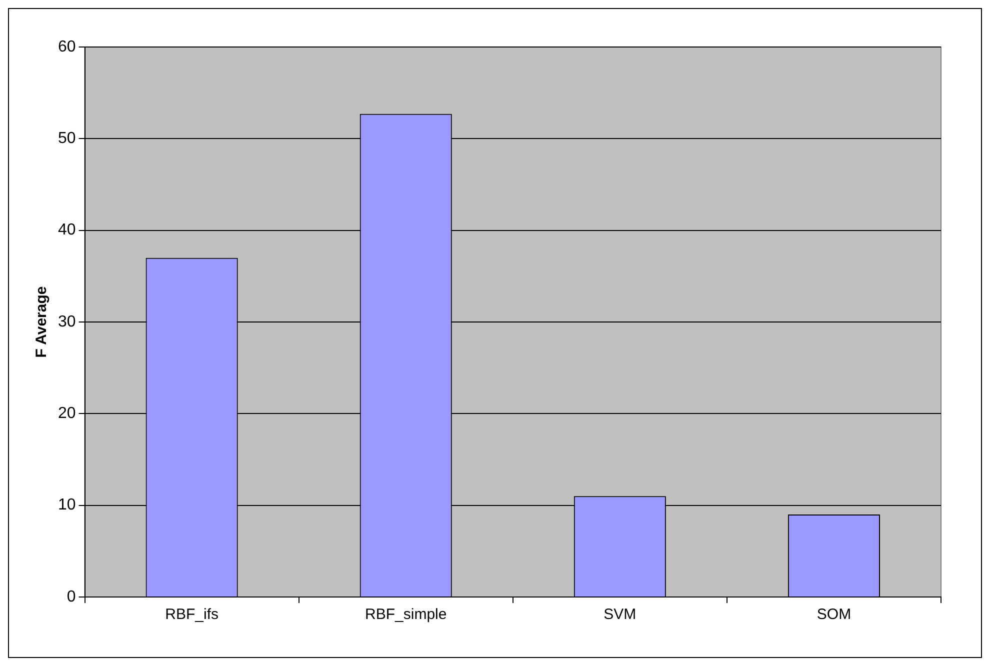  Describe the element at coordinates (406, 615) in the screenshot. I see `x-tick-label: RBF_simple` at that location.